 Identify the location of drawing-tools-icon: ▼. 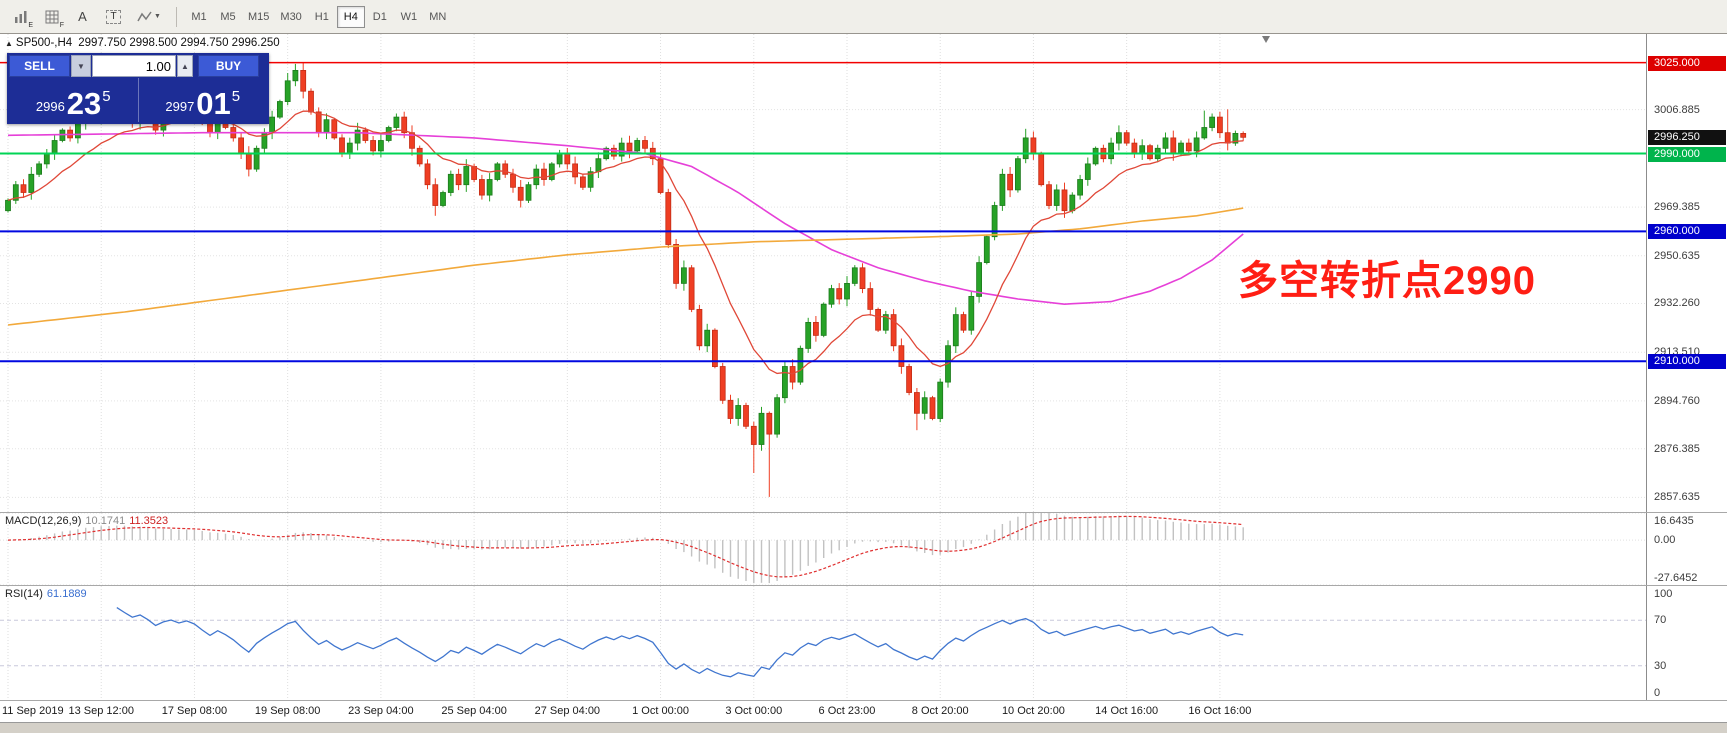
(149, 17).